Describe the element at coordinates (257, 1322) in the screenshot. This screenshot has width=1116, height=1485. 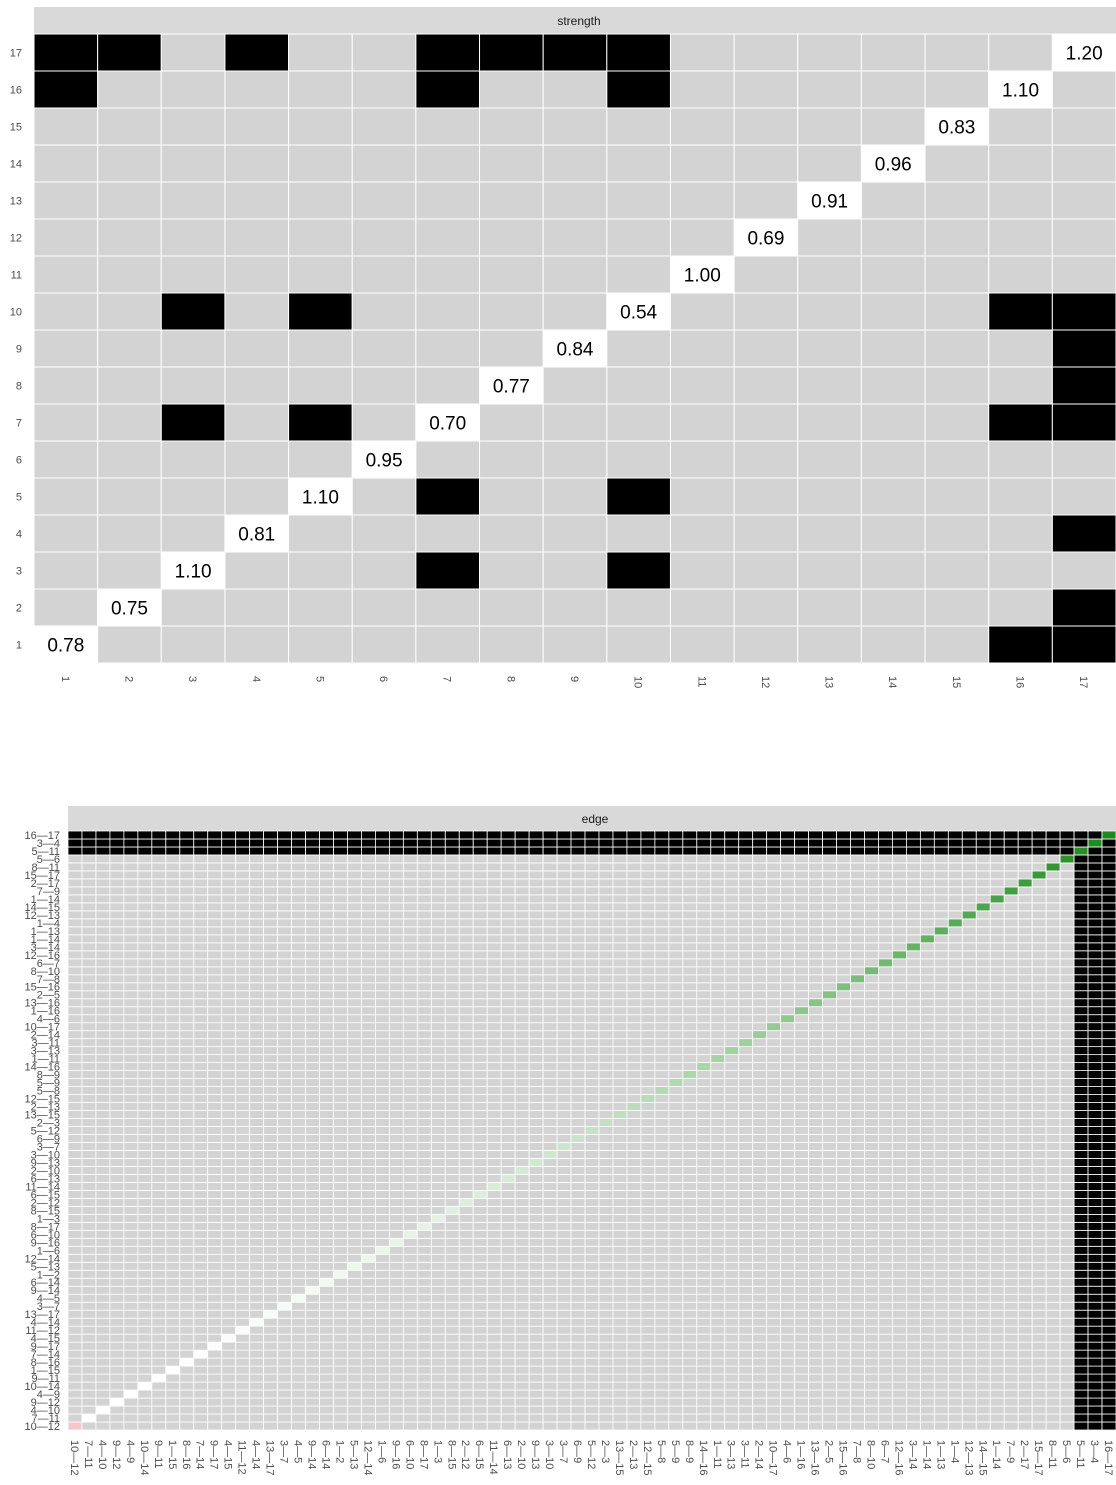
I see `edge-diagonal-cell` at that location.